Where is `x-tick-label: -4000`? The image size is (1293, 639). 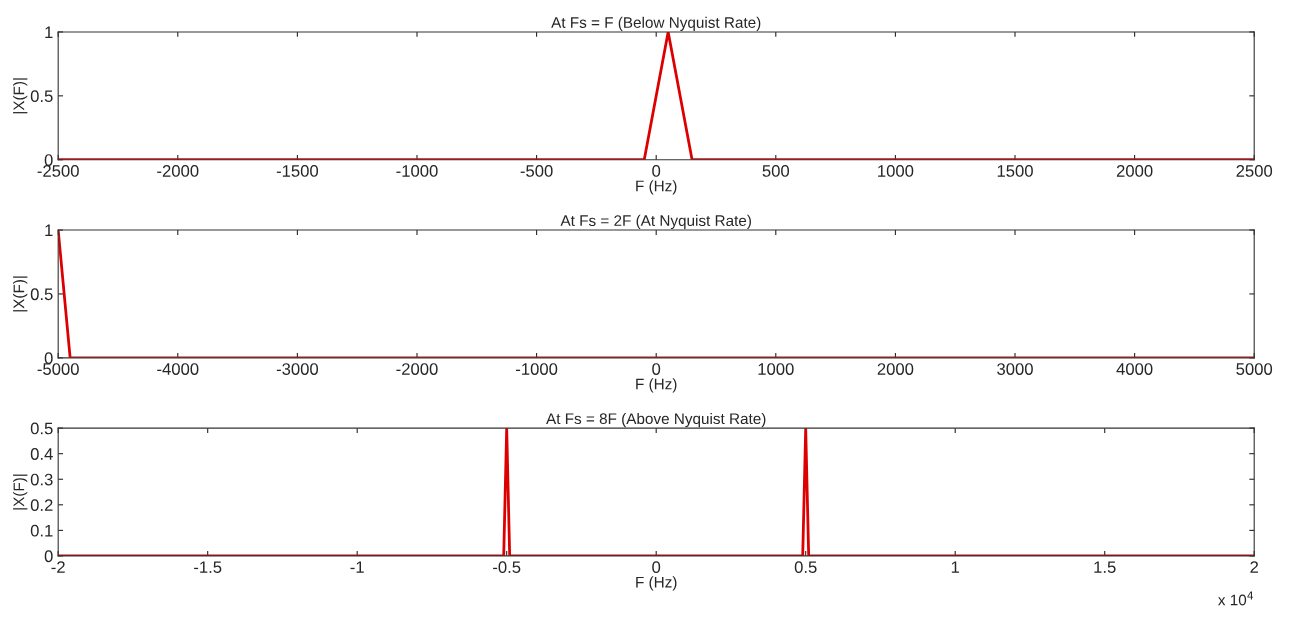
x-tick-label: -4000 is located at coordinates (178, 369).